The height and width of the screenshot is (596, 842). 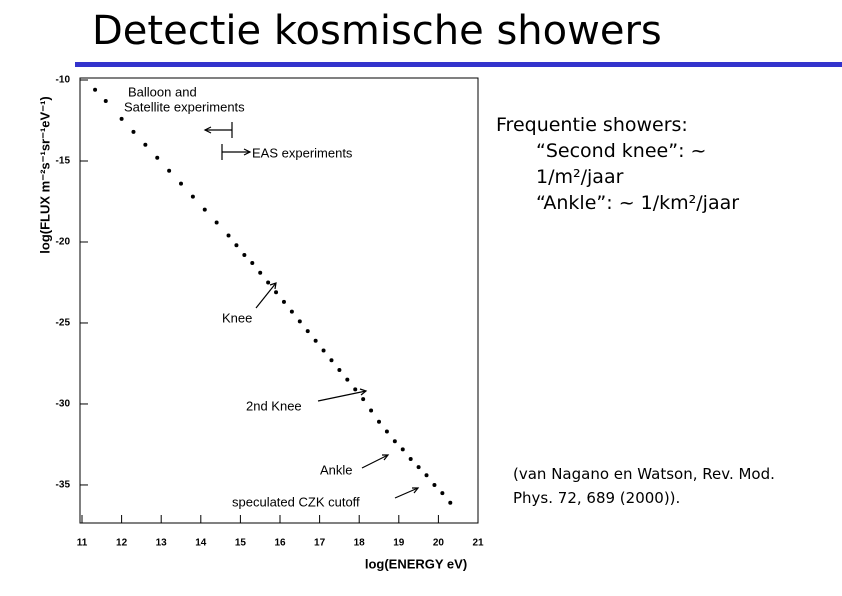 What do you see at coordinates (416, 563) in the screenshot?
I see `x-axis-label: log(ENERGY eV)` at bounding box center [416, 563].